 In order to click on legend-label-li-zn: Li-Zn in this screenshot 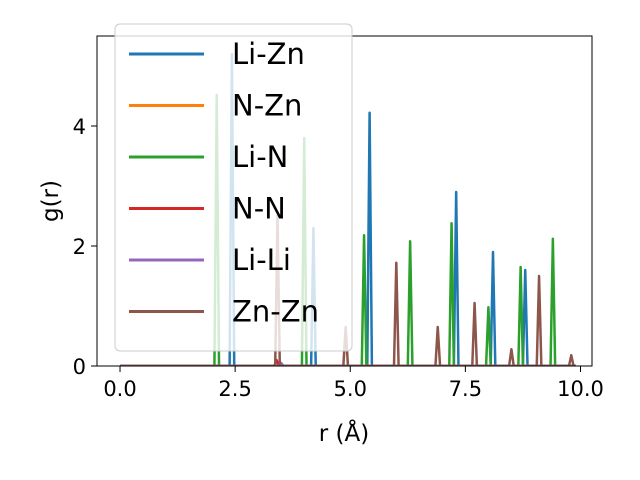, I will do `click(268, 54)`.